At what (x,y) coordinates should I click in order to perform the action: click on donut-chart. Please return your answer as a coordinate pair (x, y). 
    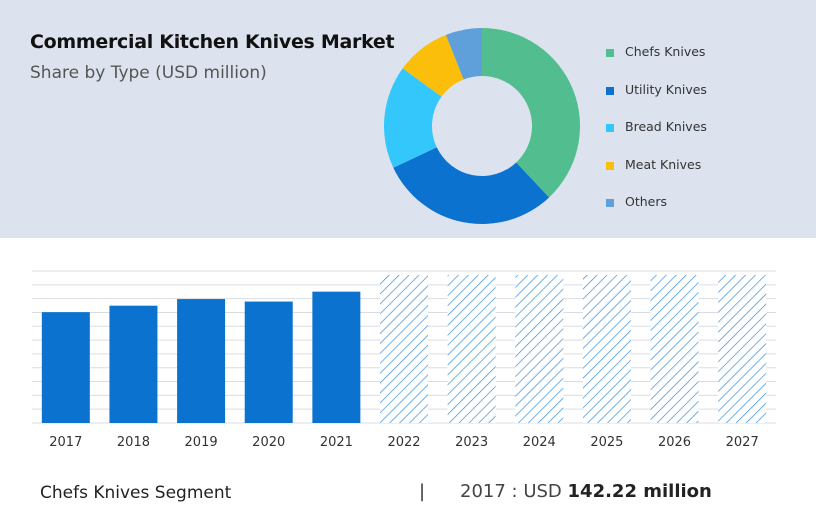
    Looking at the image, I should click on (482, 126).